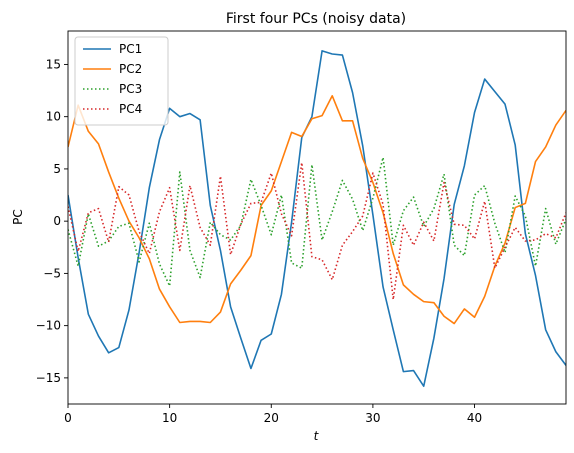 The image size is (574, 453). I want to click on x-tick-label: 30, so click(372, 418).